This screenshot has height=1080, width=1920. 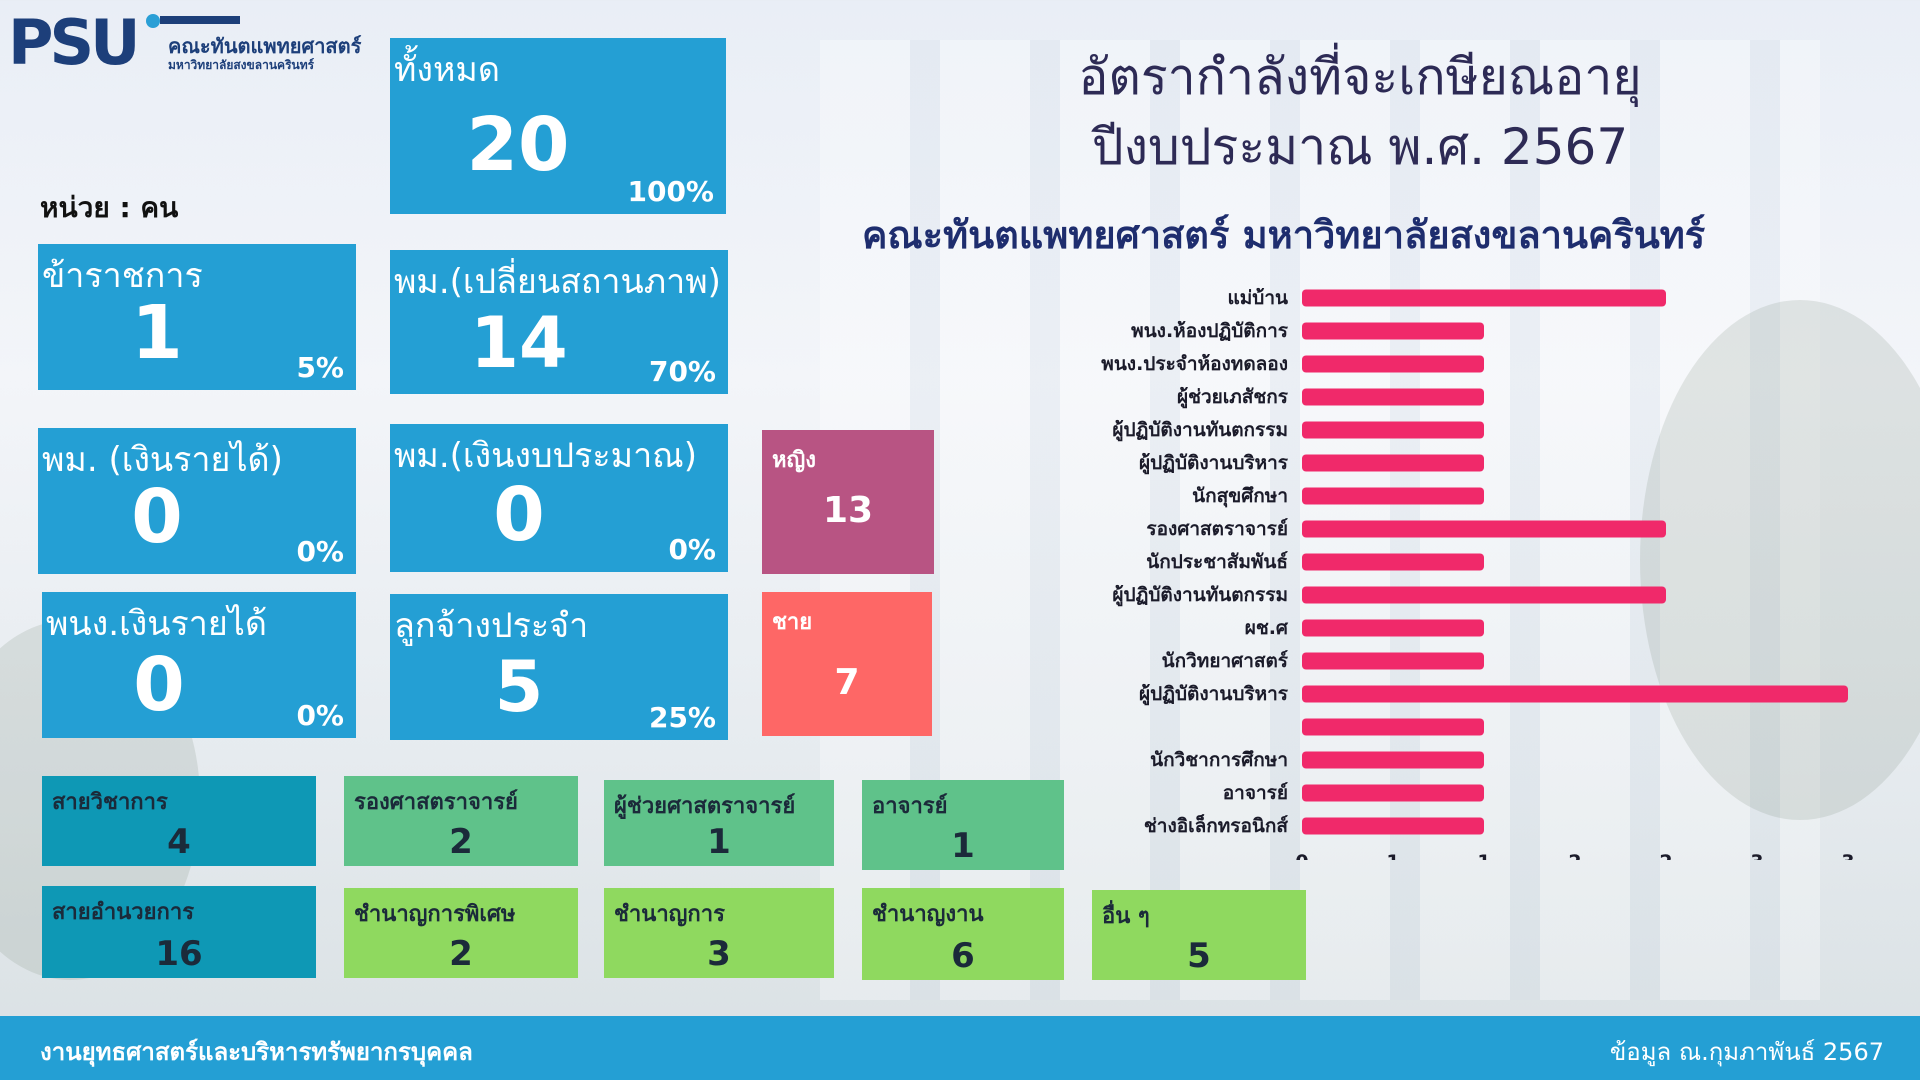 What do you see at coordinates (1194, 364) in the screenshot?
I see `bar-category-label: พนง.ประจำห้องทดลอง` at bounding box center [1194, 364].